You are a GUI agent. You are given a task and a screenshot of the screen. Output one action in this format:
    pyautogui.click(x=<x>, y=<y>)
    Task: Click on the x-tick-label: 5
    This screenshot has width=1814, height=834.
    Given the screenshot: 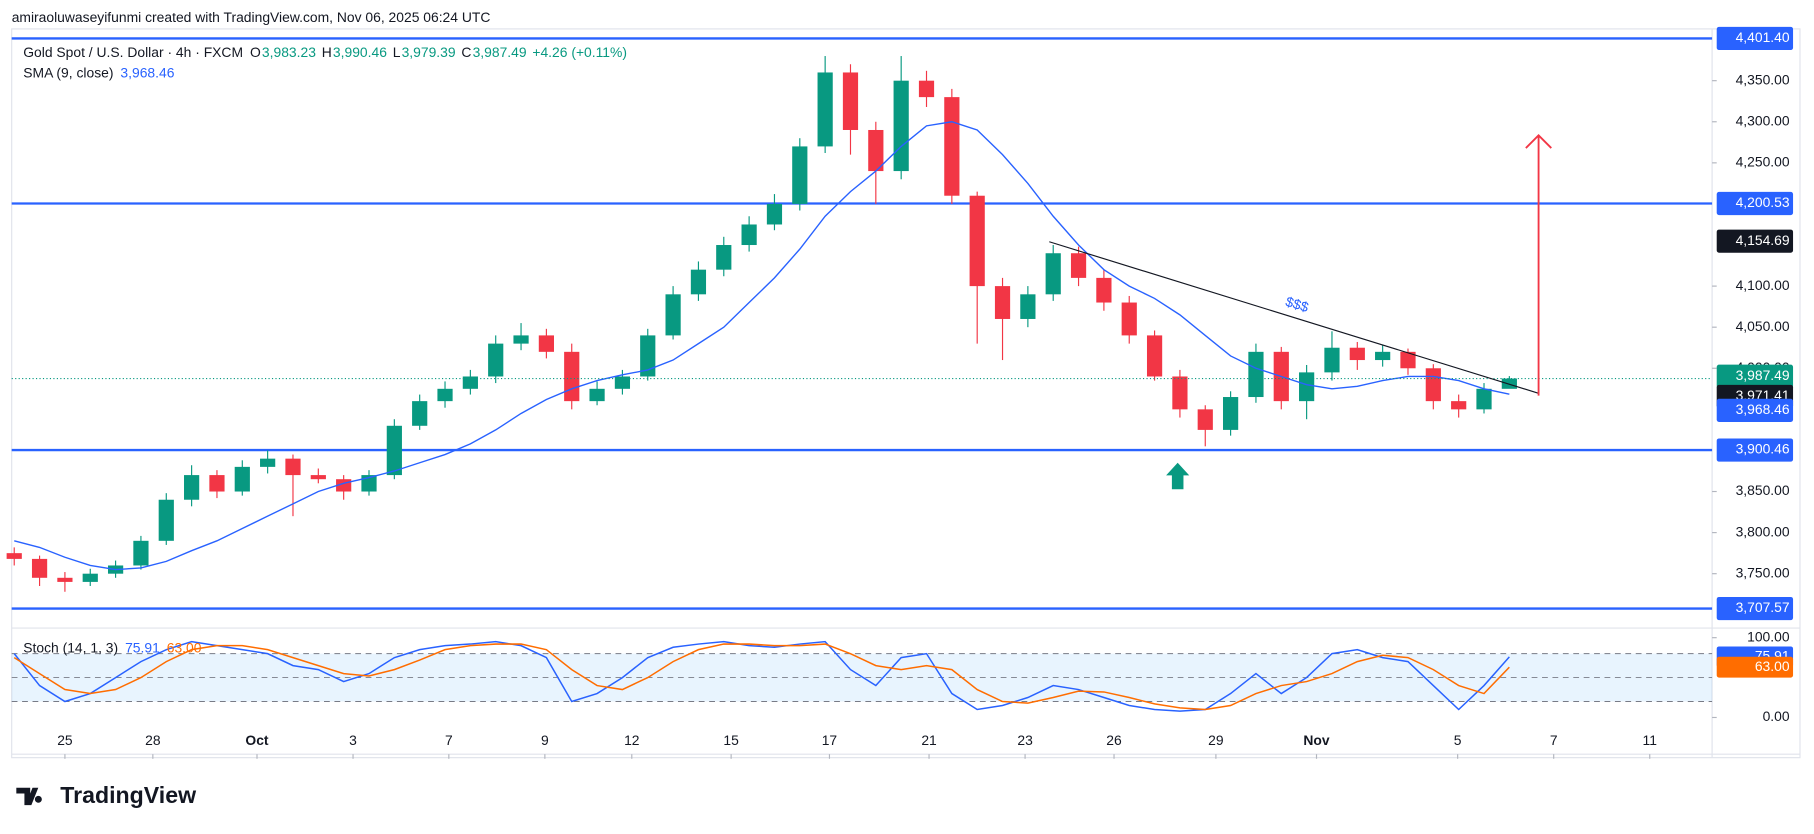 What is the action you would take?
    pyautogui.click(x=1458, y=740)
    